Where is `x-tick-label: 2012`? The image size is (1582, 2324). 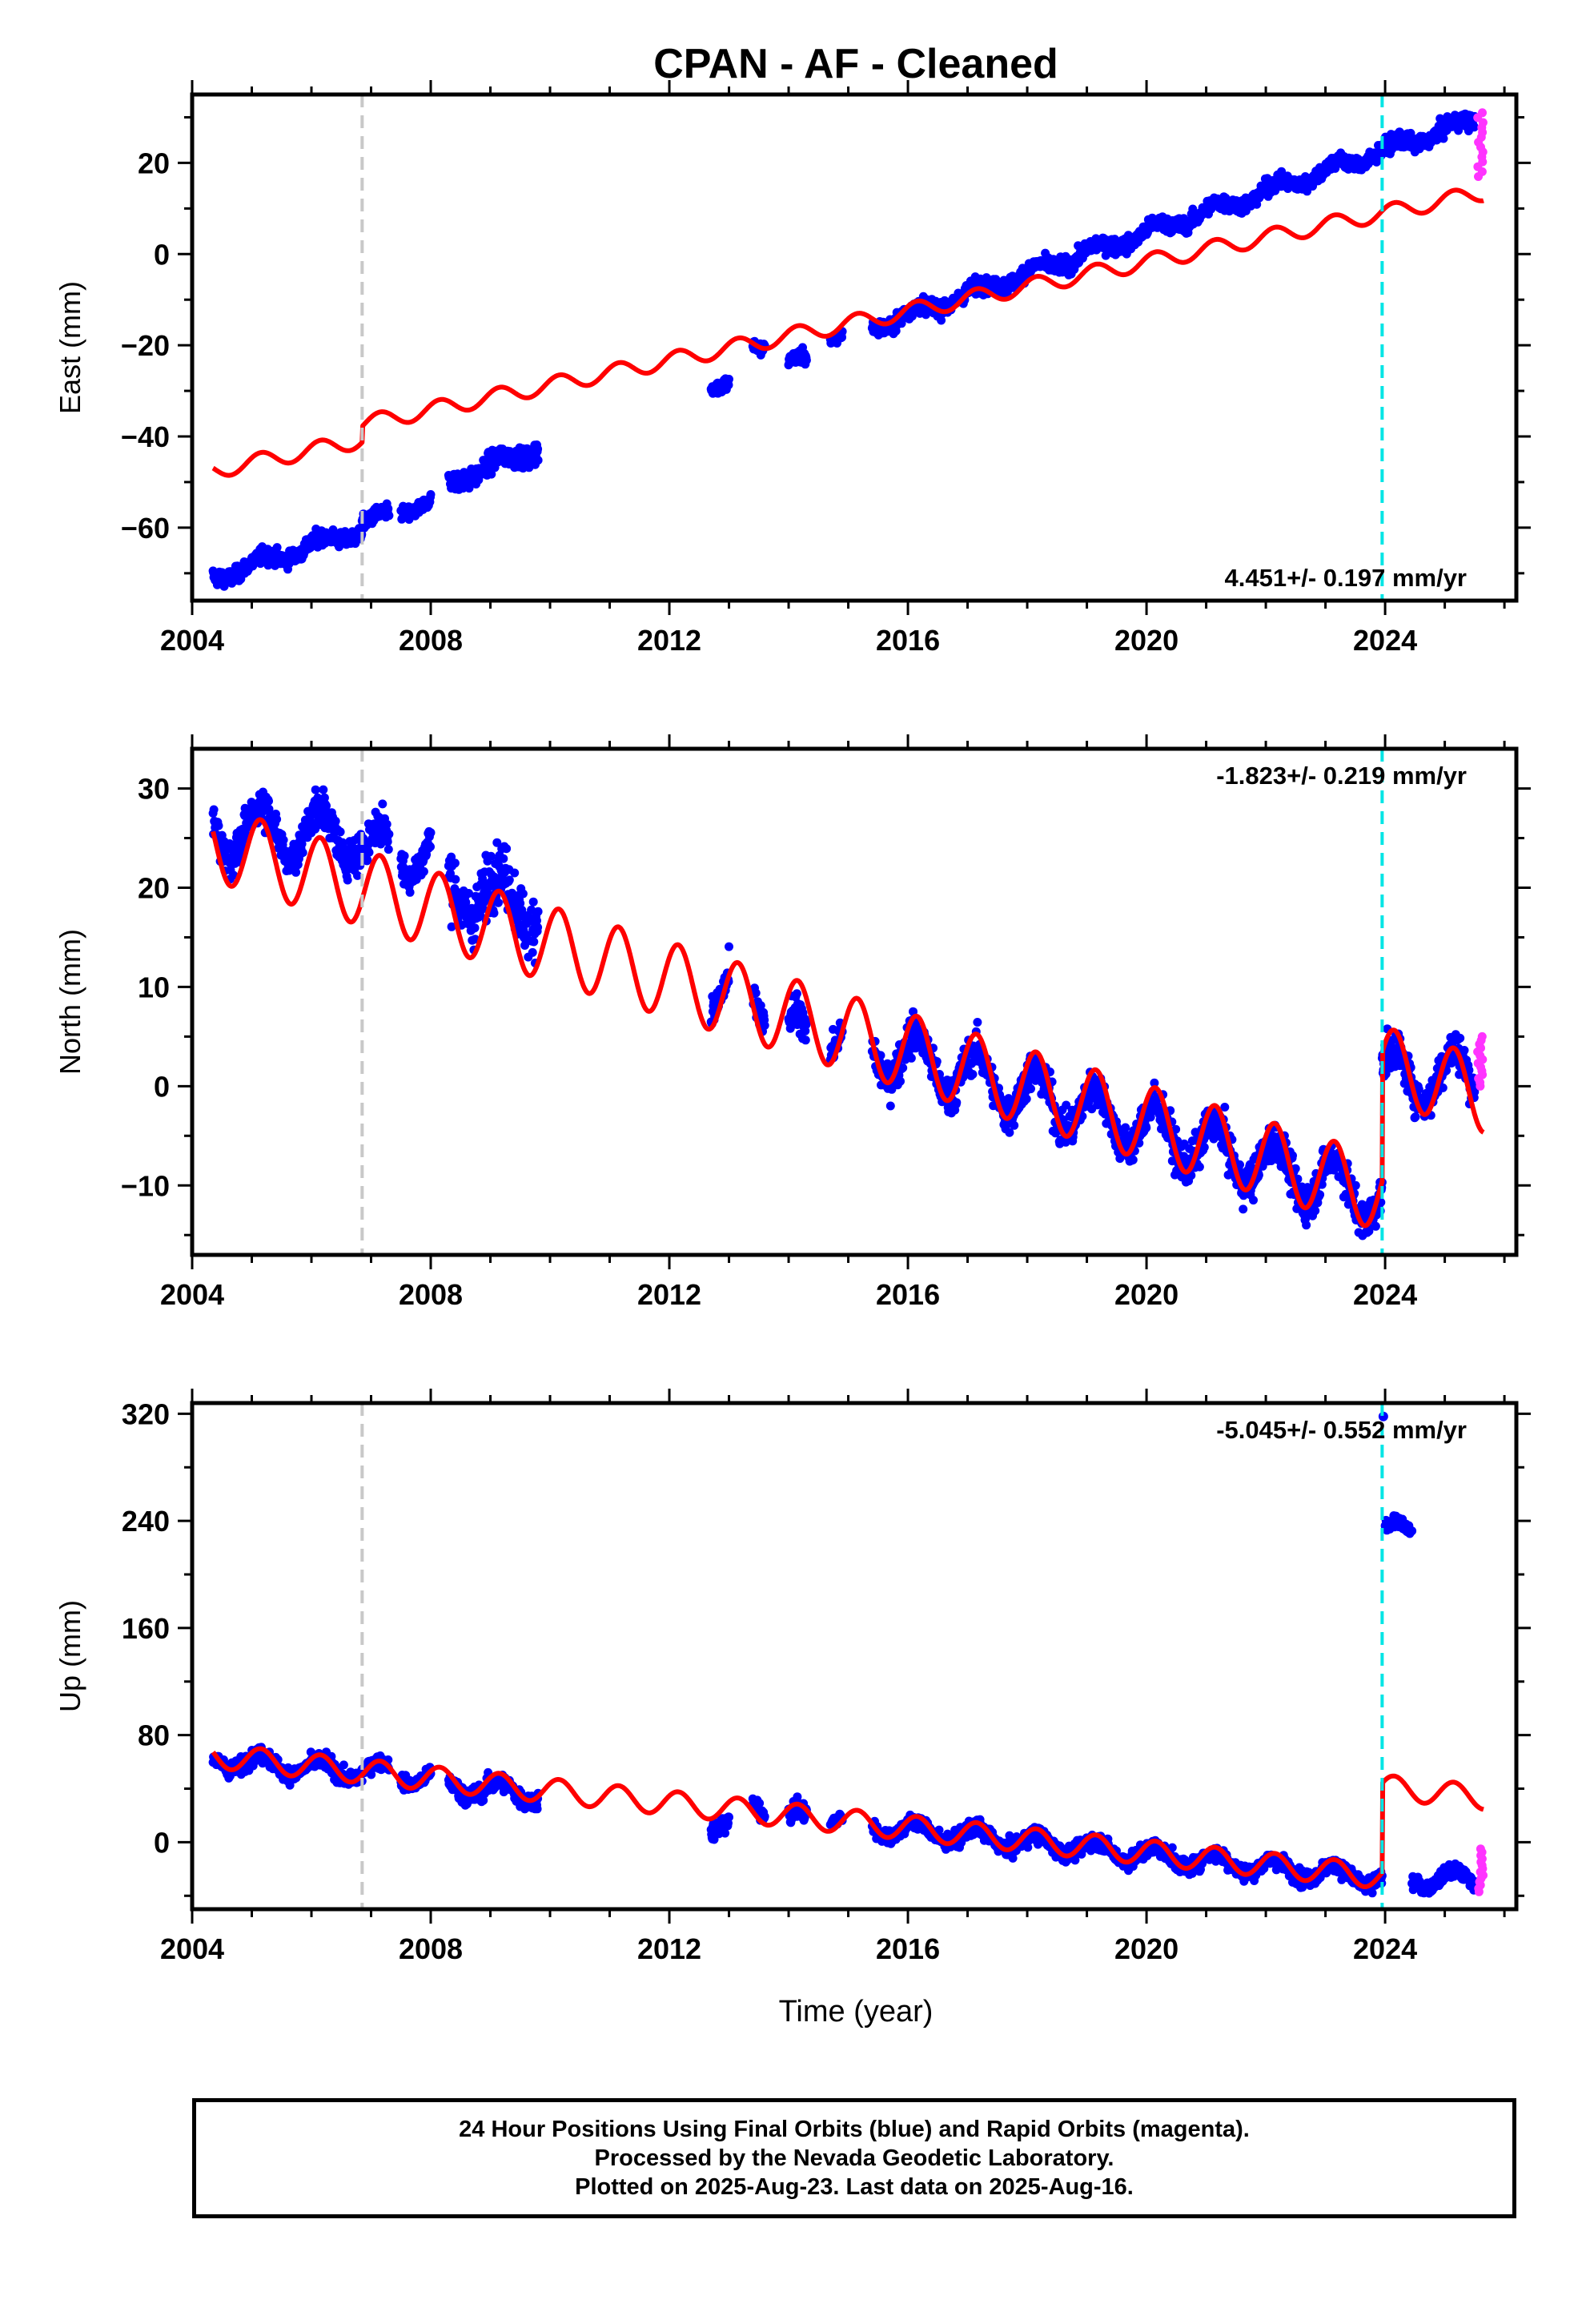
x-tick-label: 2012 is located at coordinates (669, 1294).